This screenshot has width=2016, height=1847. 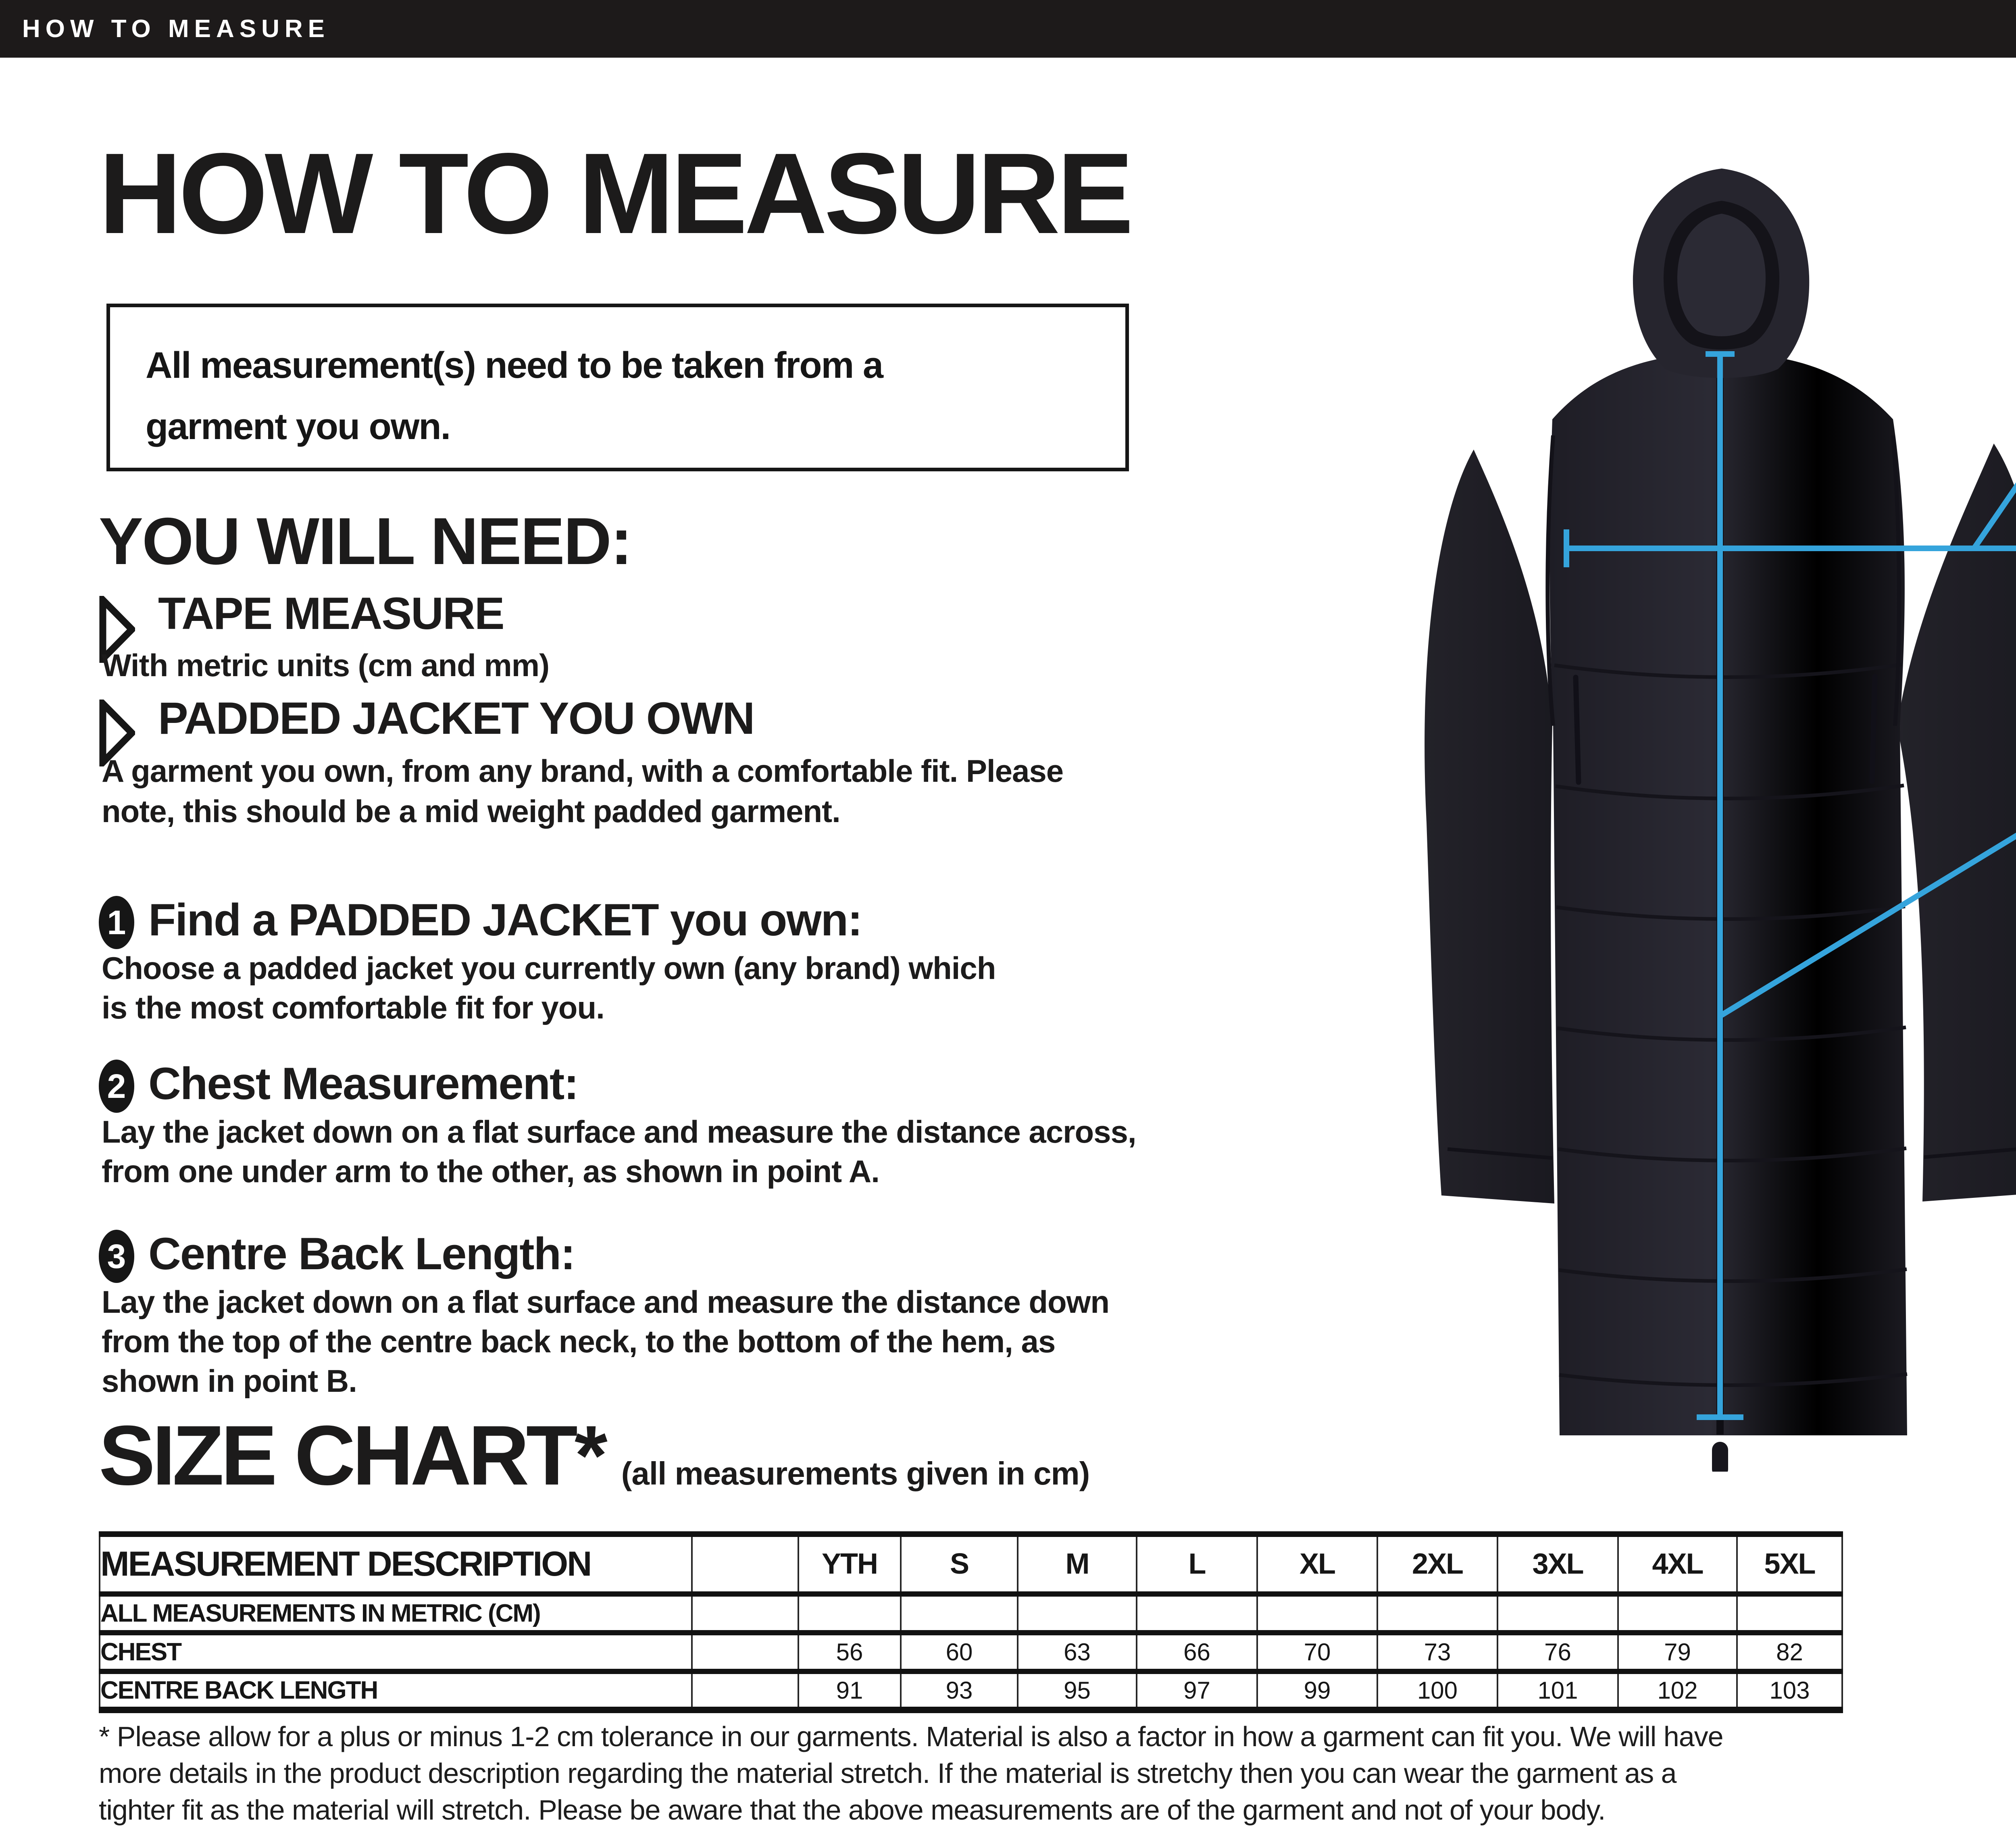 I want to click on step-number: 3, so click(x=116, y=1256).